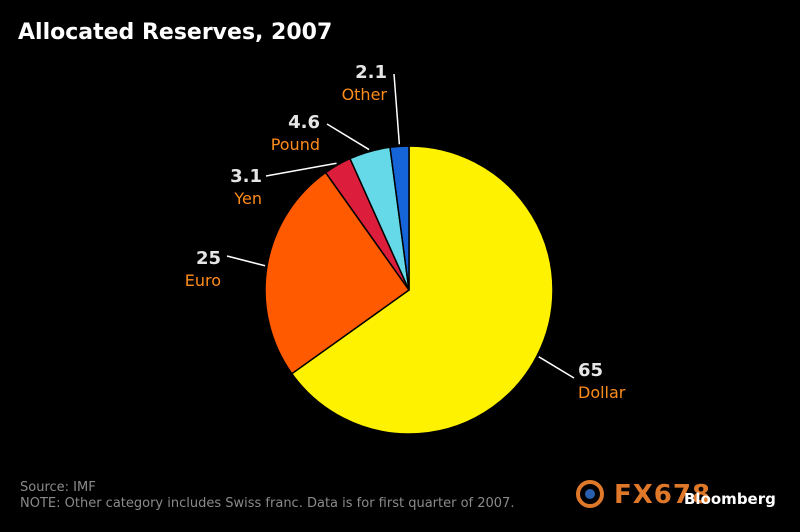  What do you see at coordinates (348, 137) in the screenshot?
I see `leader-line-pound` at bounding box center [348, 137].